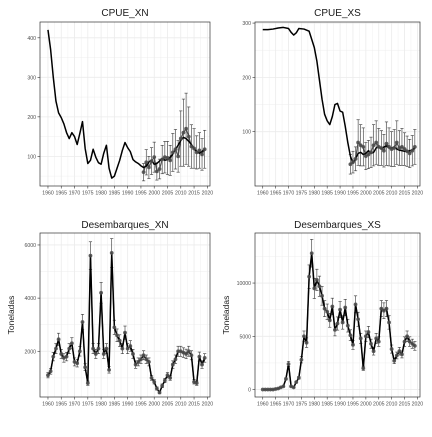 This screenshot has width=432, height=437. I want to click on y-tick-label: 5000, so click(245, 337).